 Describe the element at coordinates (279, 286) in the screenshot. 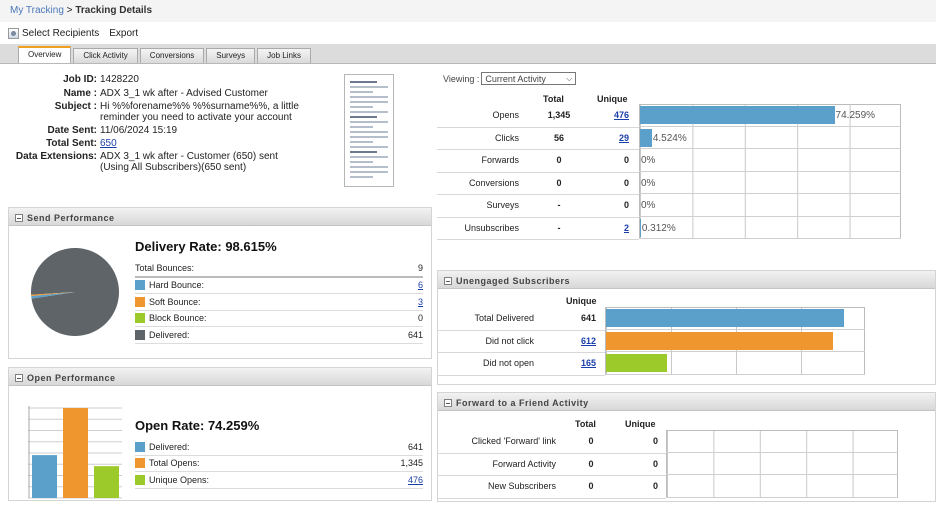

I see `send-performance-row: Hard Bounce: 6` at that location.